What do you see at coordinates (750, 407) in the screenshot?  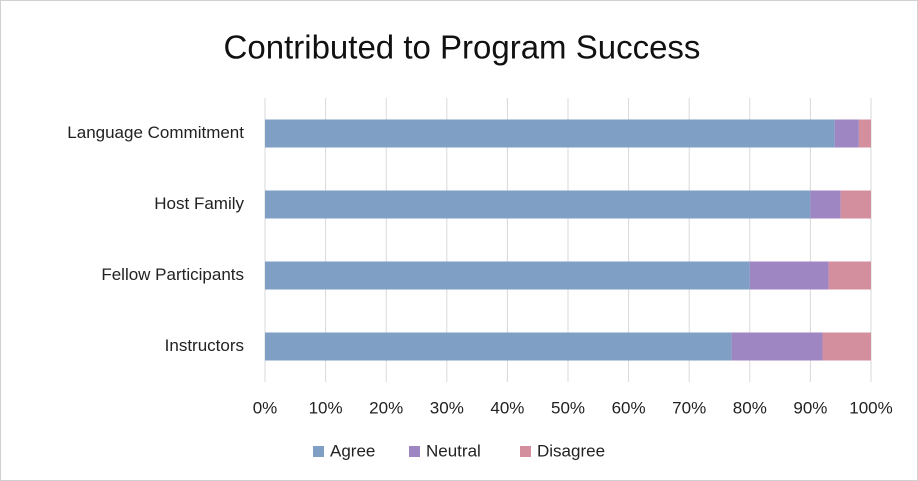 I see `x-tick-label: 80%` at bounding box center [750, 407].